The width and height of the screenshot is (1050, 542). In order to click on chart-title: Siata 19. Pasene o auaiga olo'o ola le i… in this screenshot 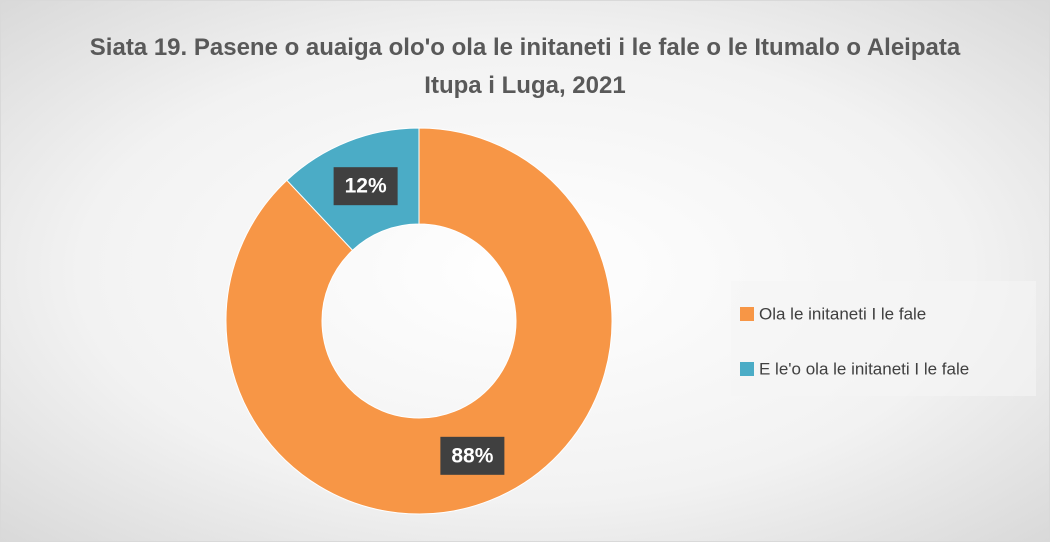, I will do `click(525, 66)`.